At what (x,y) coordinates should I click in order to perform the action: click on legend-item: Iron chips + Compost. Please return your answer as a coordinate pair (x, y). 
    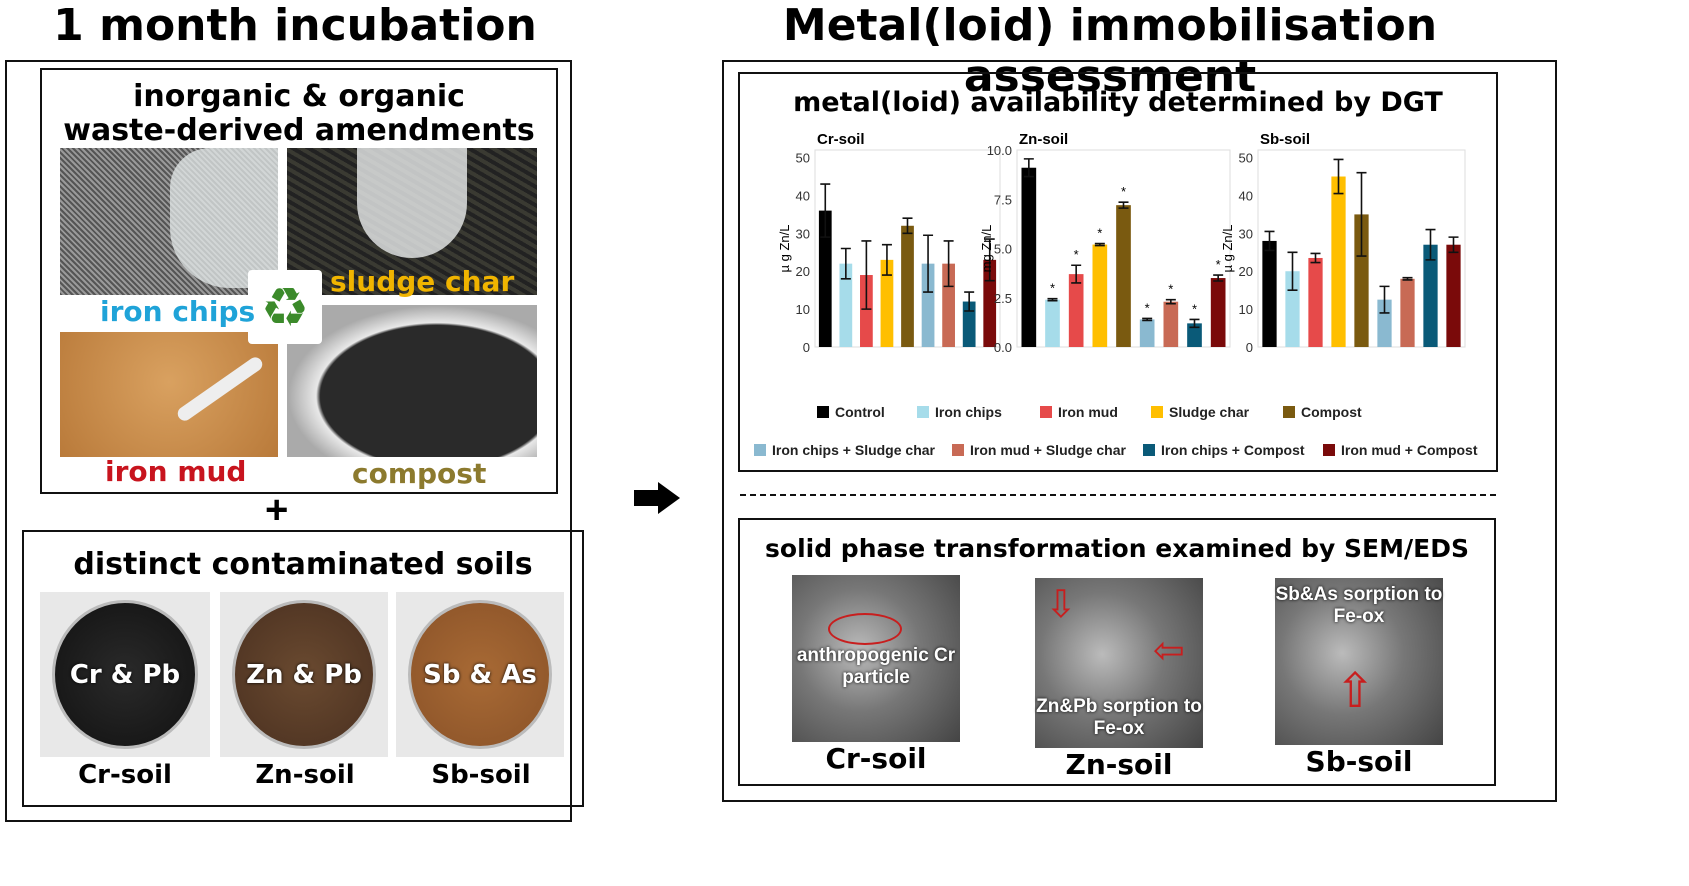
    Looking at the image, I should click on (1224, 450).